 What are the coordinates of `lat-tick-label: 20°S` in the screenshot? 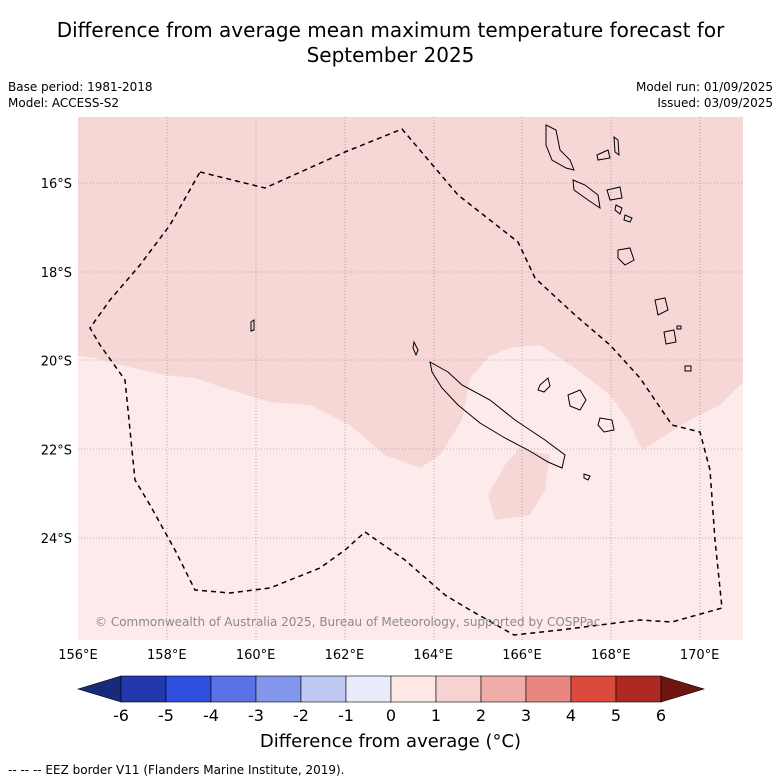 It's located at (56, 362).